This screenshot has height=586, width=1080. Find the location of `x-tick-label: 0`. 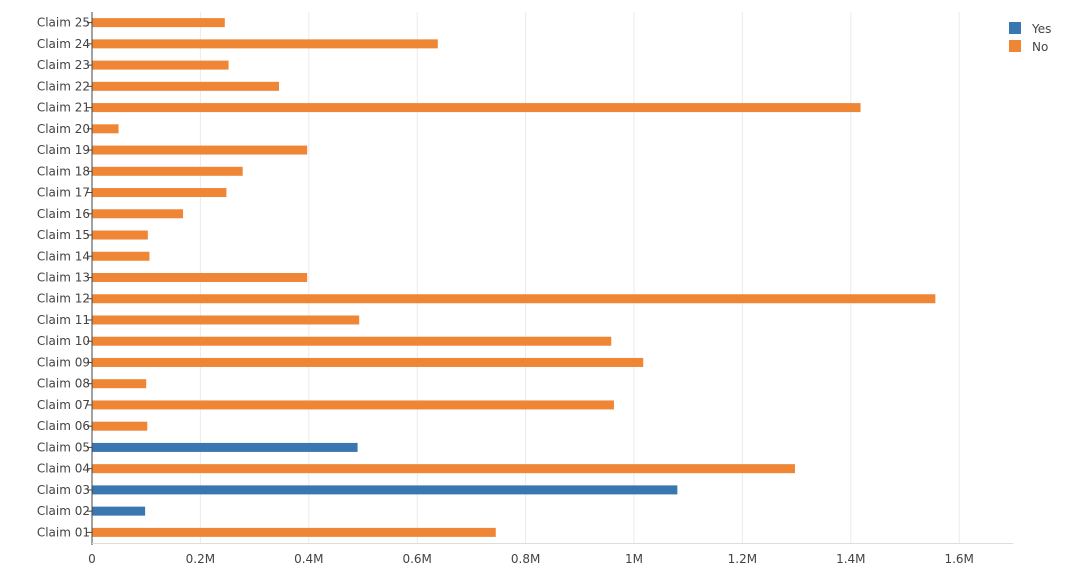

x-tick-label: 0 is located at coordinates (92, 559).